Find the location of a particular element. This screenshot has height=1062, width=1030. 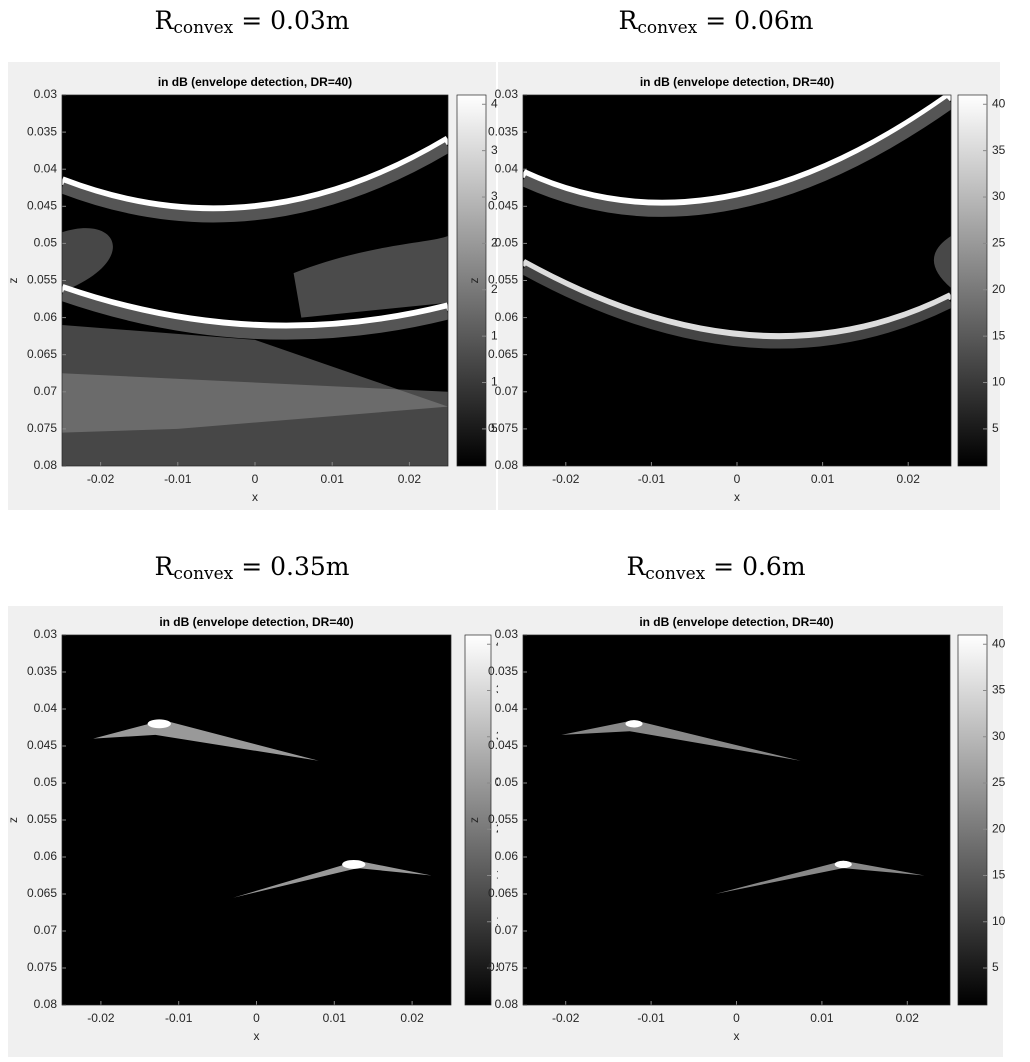

colorbar-tick-label: 40 is located at coordinates (999, 643).